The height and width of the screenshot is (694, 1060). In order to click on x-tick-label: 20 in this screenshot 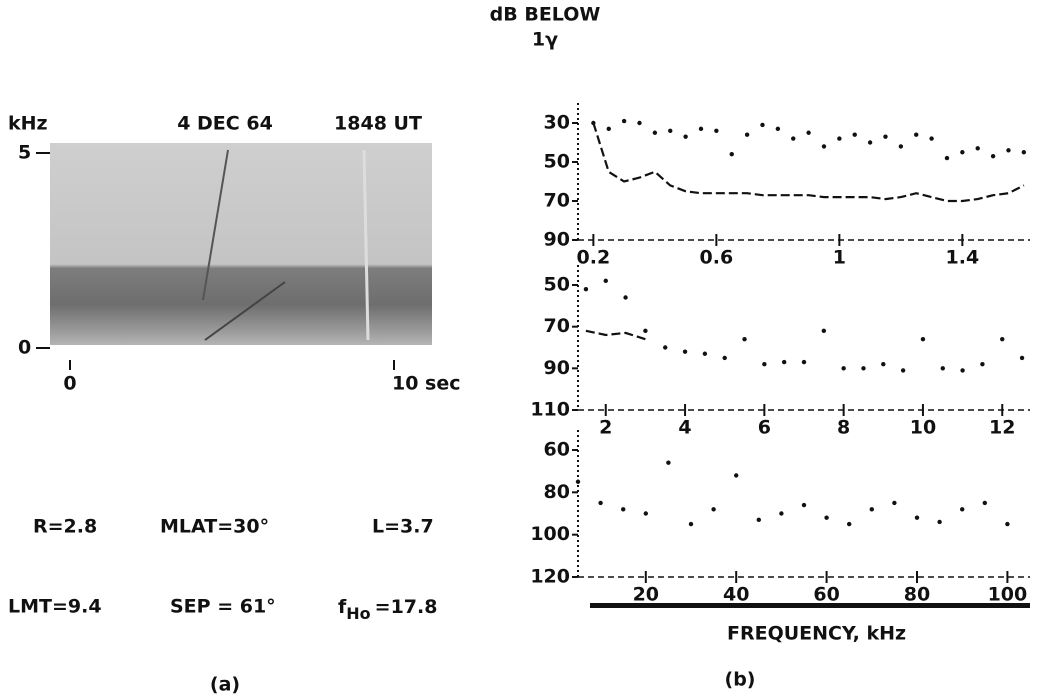, I will do `click(646, 595)`.